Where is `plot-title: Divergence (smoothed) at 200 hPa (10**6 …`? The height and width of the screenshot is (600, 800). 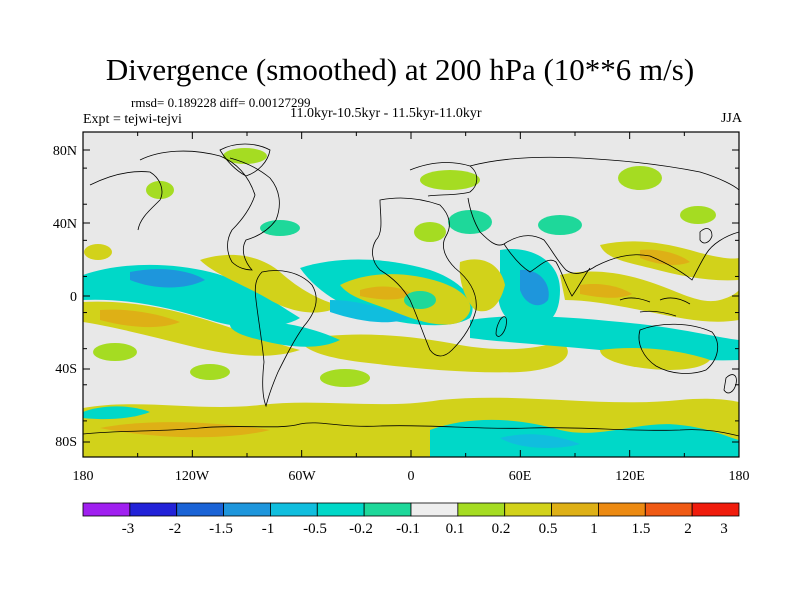 plot-title: Divergence (smoothed) at 200 hPa (10**6 … is located at coordinates (400, 69).